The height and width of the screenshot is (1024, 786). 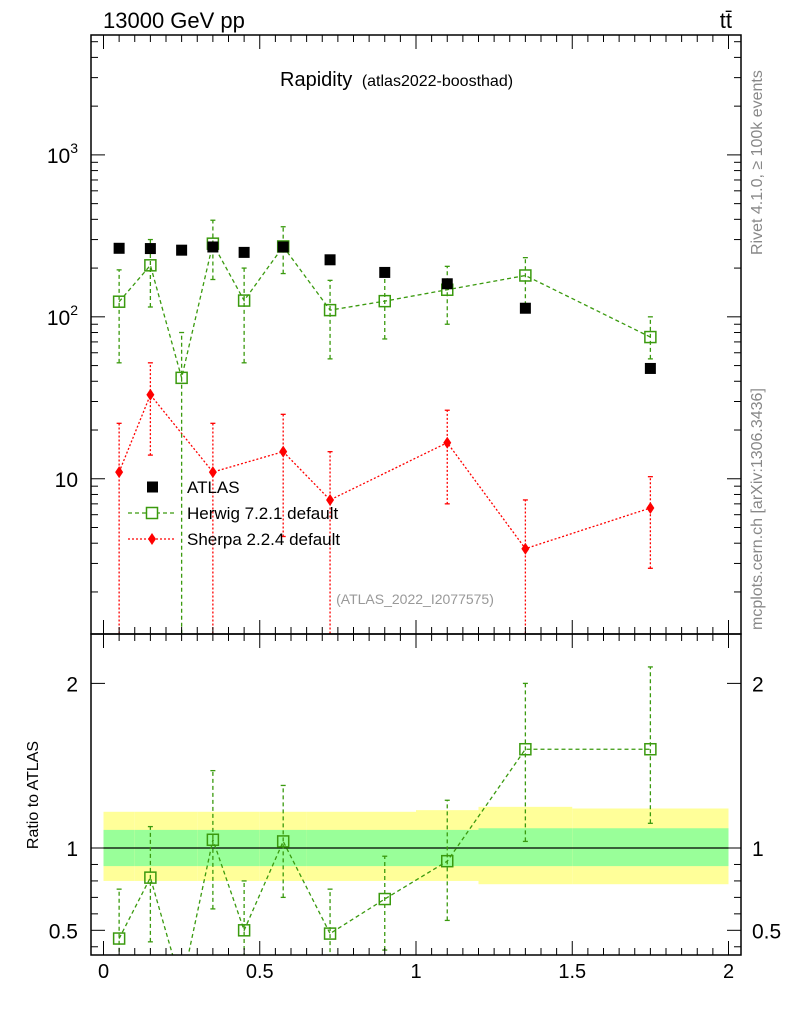 What do you see at coordinates (152, 513) in the screenshot?
I see `legend-herwig-marker` at bounding box center [152, 513].